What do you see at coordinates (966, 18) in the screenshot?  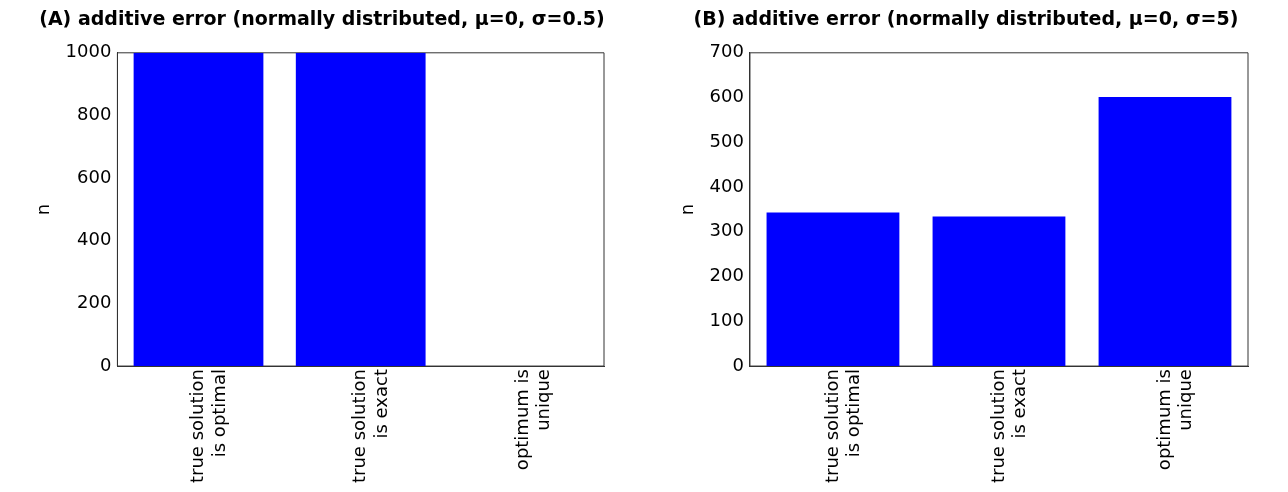 I see `chart-title: (B) additive error (normally distributed, μ=0, σ=5)` at bounding box center [966, 18].